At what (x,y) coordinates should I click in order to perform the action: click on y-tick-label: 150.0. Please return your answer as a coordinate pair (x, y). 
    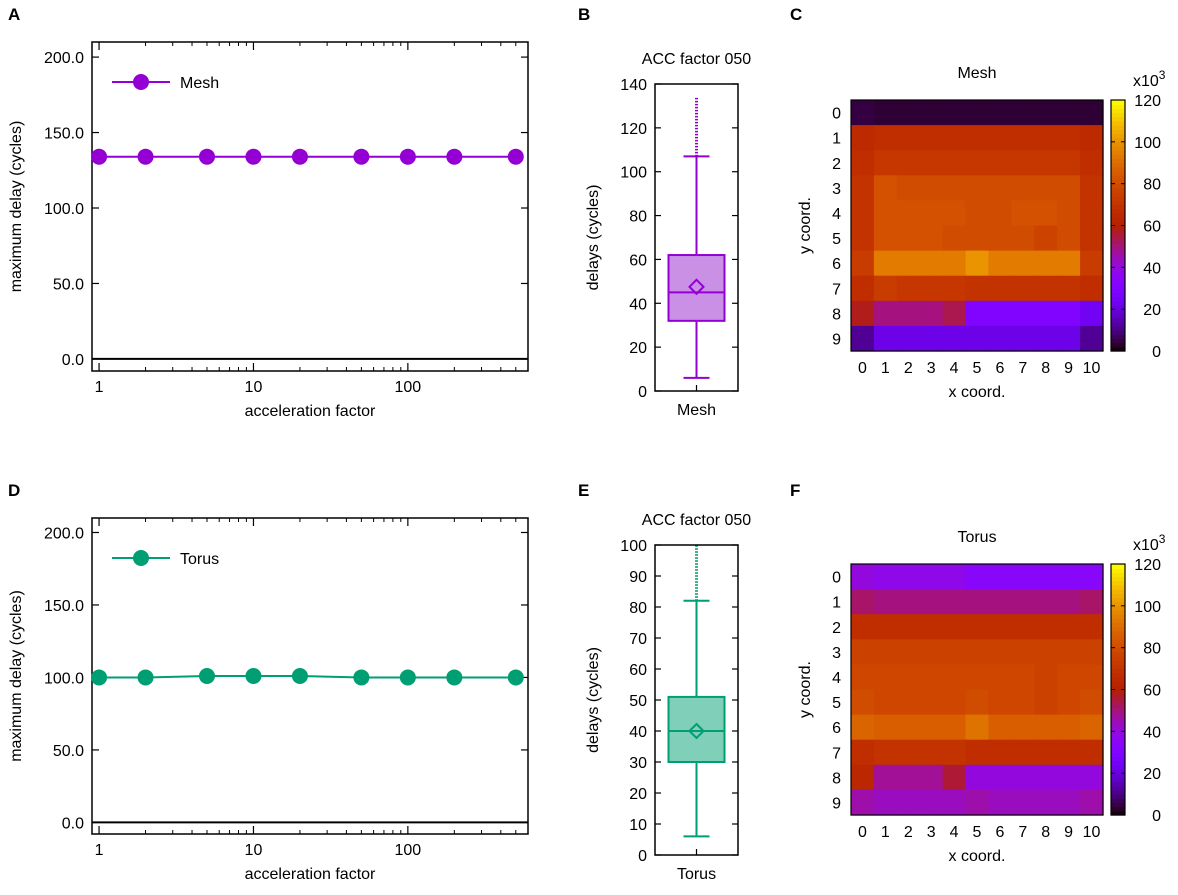
    Looking at the image, I should click on (64, 606).